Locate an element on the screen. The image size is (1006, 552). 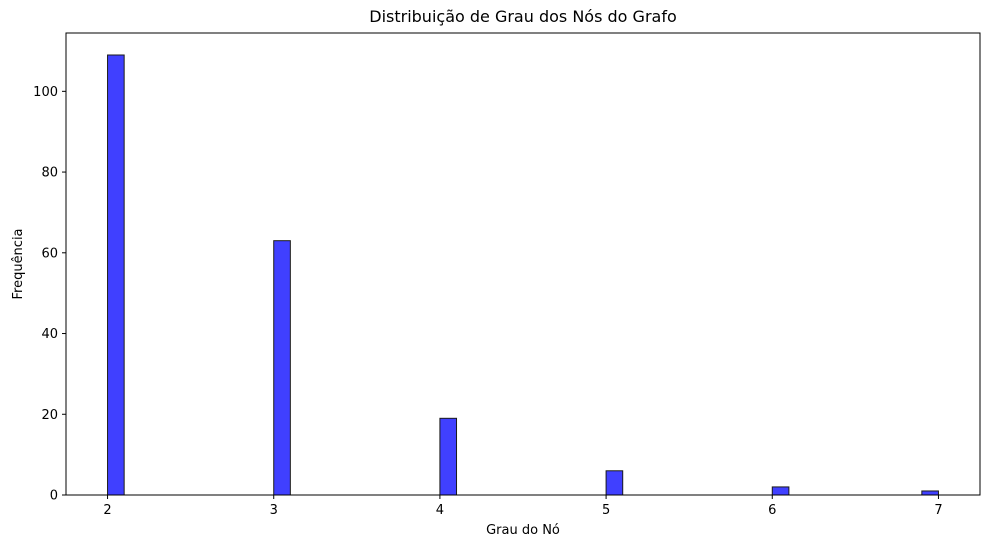
chart-title: Distribuição de Grau dos Nós do Grafo is located at coordinates (523, 16).